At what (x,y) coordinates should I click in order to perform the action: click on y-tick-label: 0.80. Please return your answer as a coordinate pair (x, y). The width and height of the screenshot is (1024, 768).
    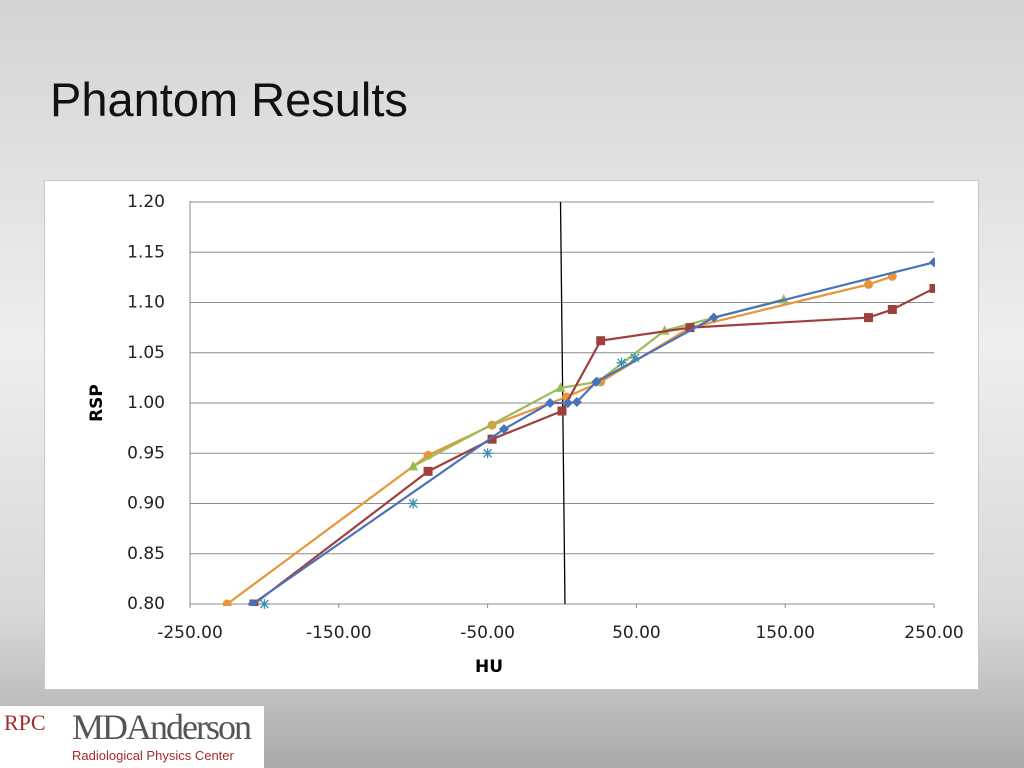
    Looking at the image, I should click on (146, 604).